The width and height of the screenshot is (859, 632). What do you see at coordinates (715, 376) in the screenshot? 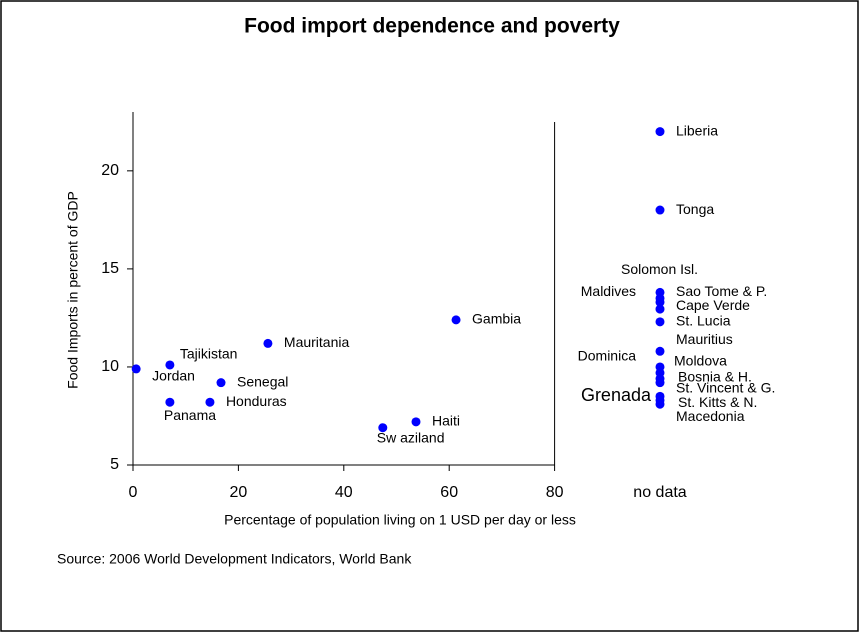
I see `point-label: Bosnia & H.` at bounding box center [715, 376].